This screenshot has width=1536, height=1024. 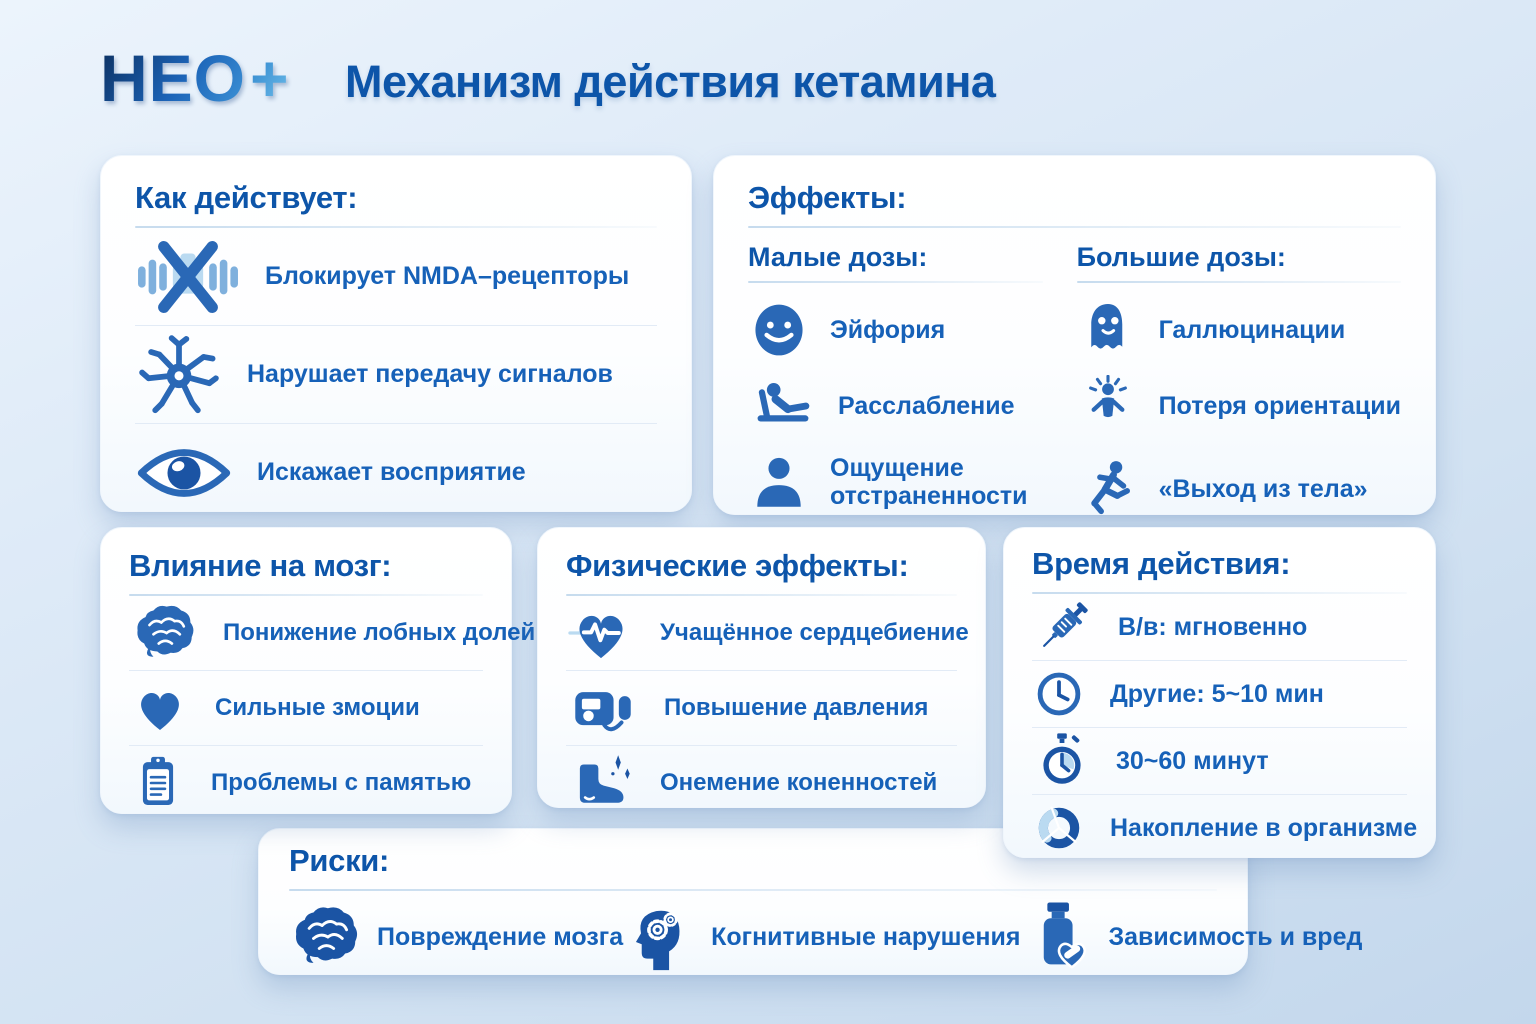 What do you see at coordinates (1059, 694) in the screenshot?
I see `clock-icon` at bounding box center [1059, 694].